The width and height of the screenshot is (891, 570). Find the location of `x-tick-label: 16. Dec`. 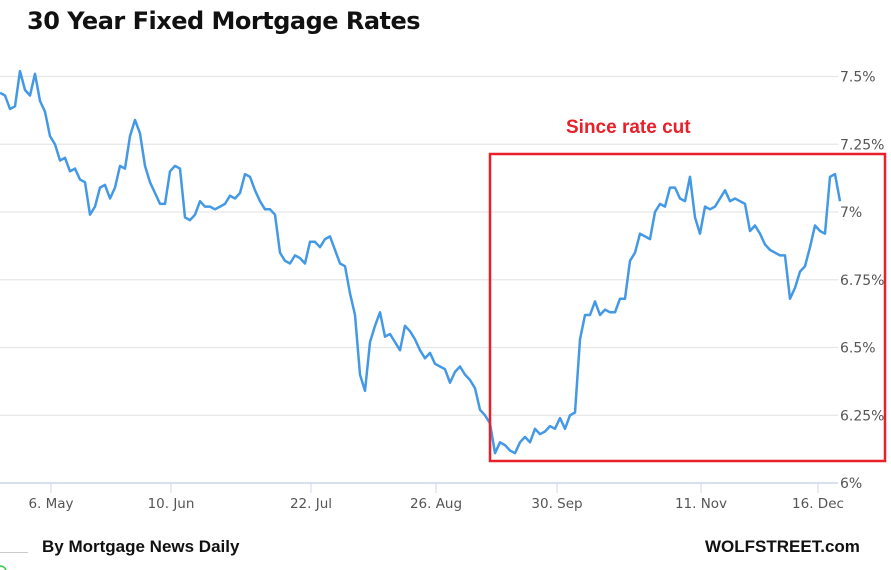

x-tick-label: 16. Dec is located at coordinates (818, 504).